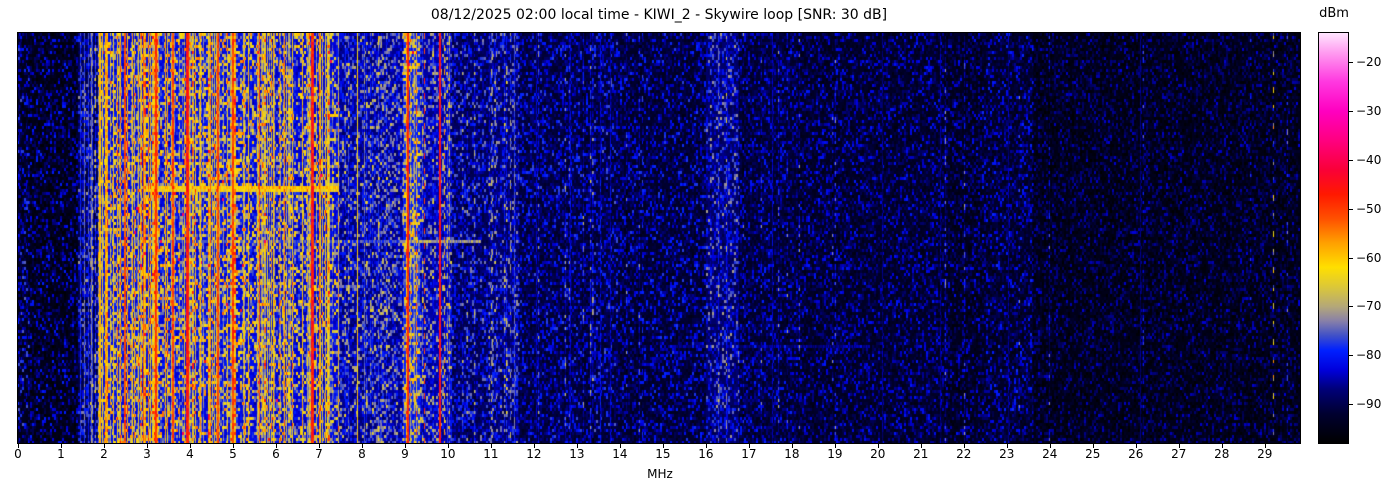  I want to click on x-tick-label: 21, so click(921, 454).